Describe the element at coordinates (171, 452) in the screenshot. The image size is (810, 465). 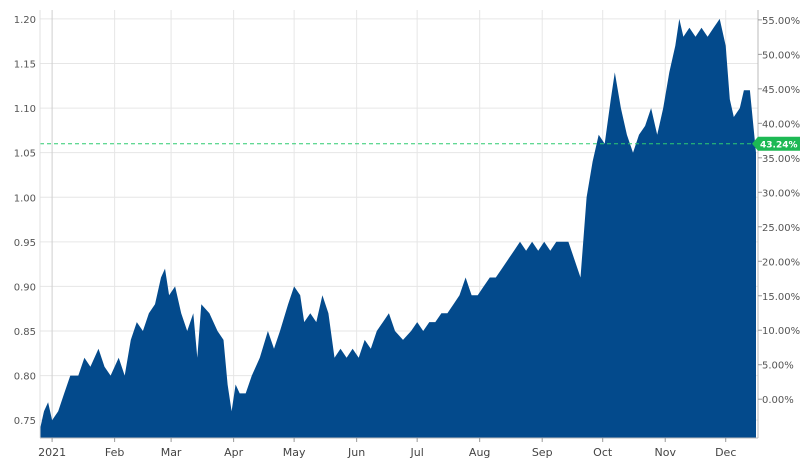
I see `x-axis-tick: Mar` at that location.